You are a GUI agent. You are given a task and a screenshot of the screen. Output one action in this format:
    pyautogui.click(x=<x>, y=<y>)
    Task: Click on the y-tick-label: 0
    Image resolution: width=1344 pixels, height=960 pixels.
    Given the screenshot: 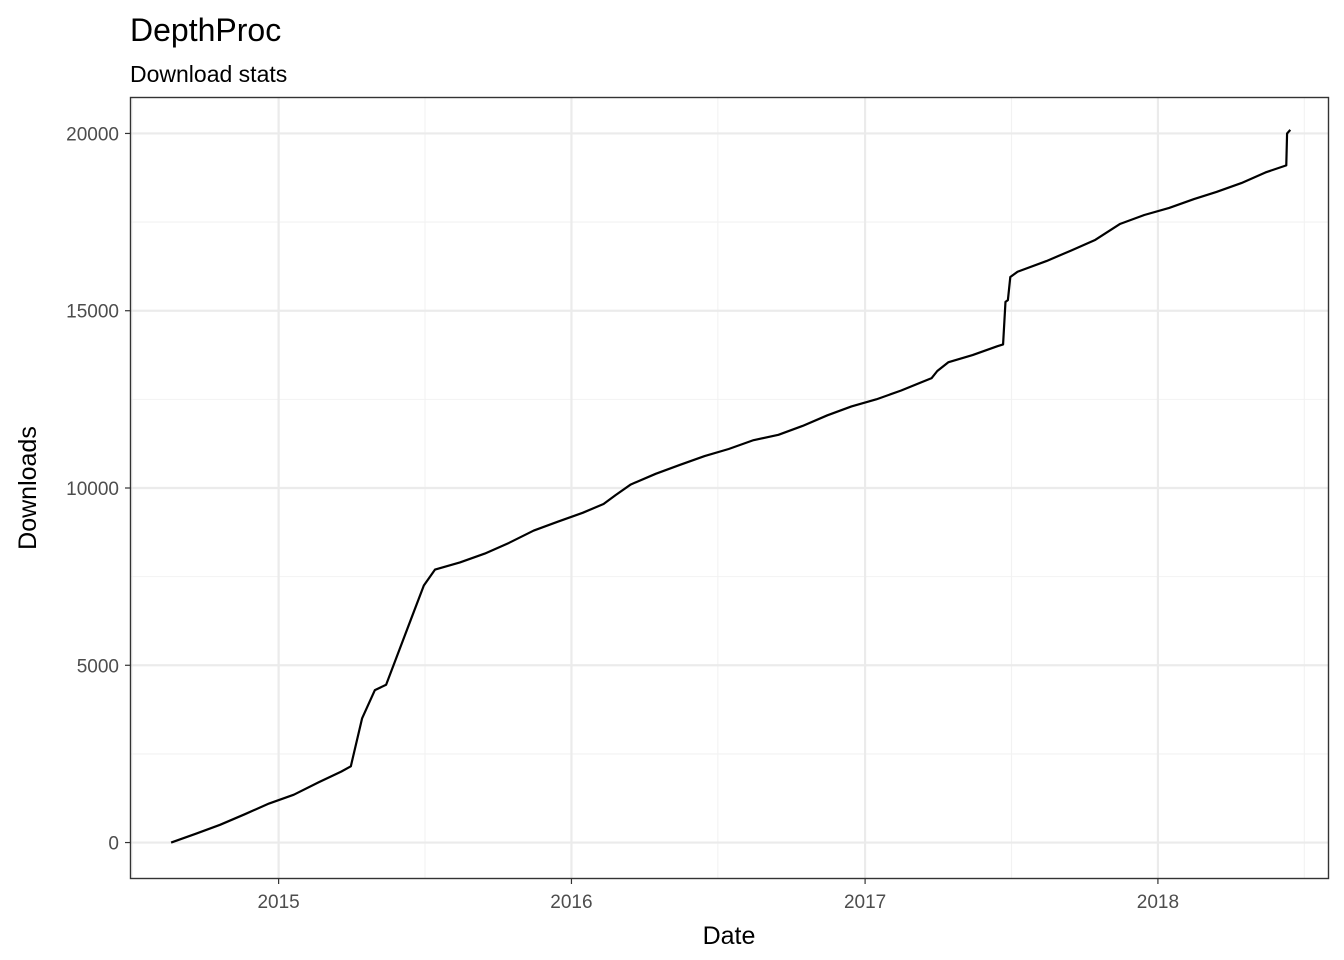 What is the action you would take?
    pyautogui.click(x=113, y=844)
    